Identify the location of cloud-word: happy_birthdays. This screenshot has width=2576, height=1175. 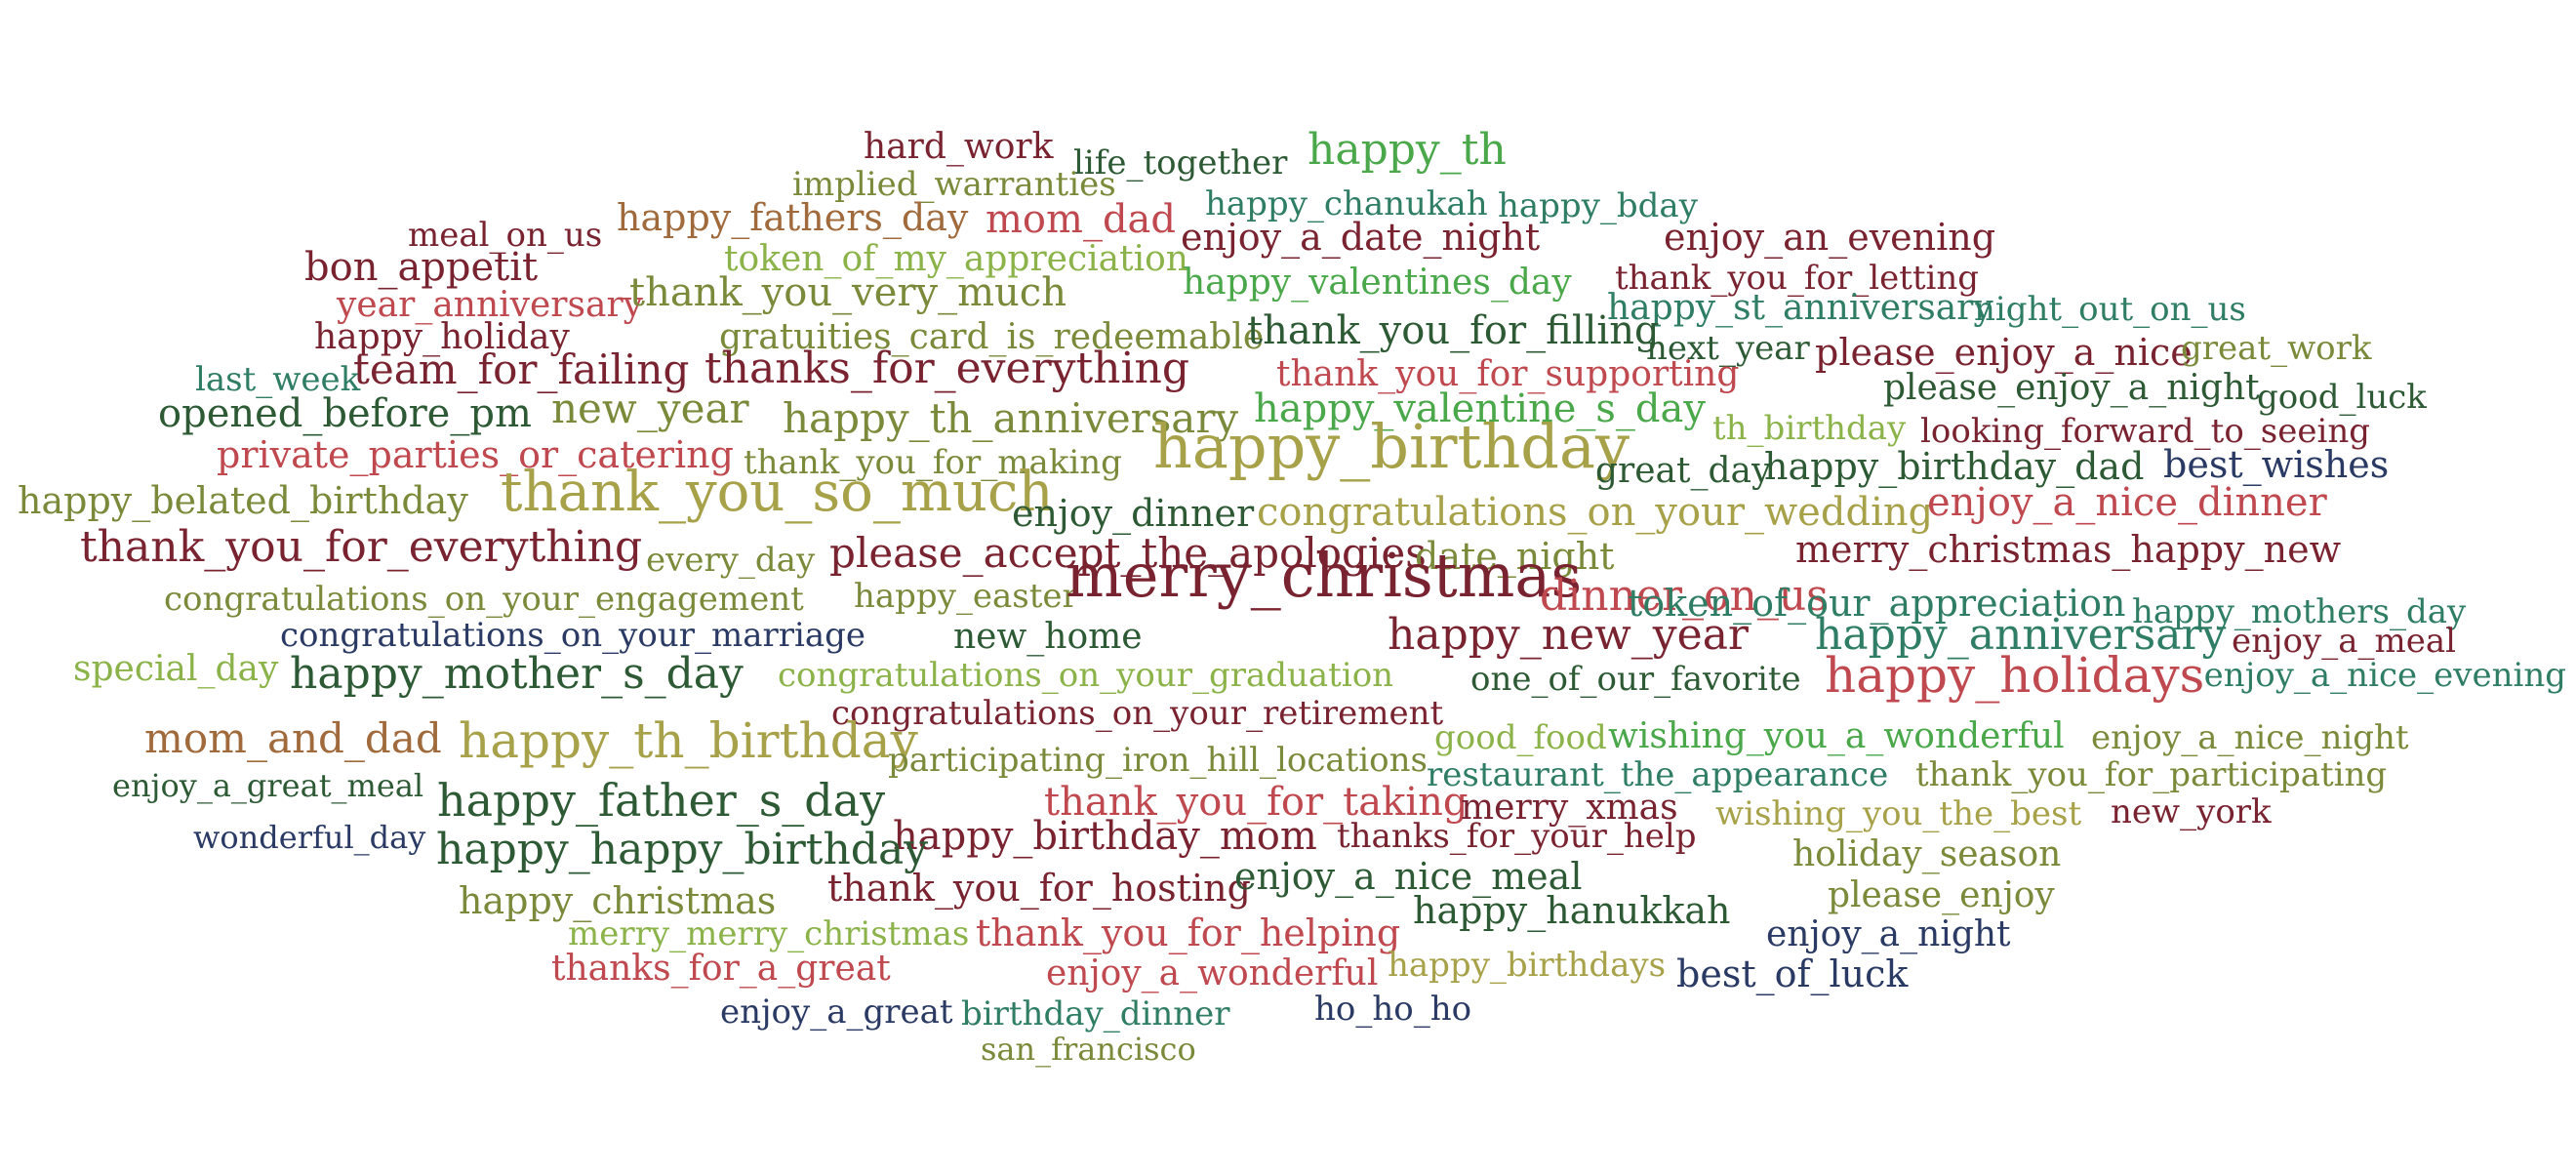
(1527, 966).